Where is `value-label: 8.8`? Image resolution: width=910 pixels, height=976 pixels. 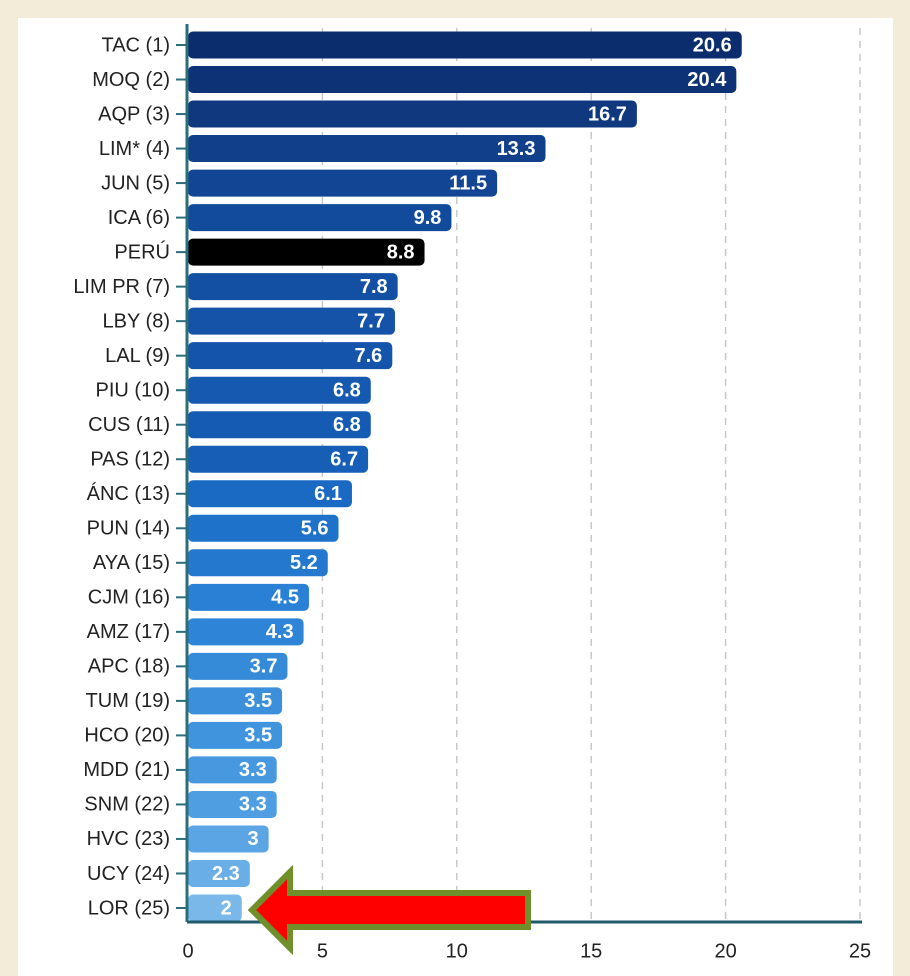 value-label: 8.8 is located at coordinates (401, 252).